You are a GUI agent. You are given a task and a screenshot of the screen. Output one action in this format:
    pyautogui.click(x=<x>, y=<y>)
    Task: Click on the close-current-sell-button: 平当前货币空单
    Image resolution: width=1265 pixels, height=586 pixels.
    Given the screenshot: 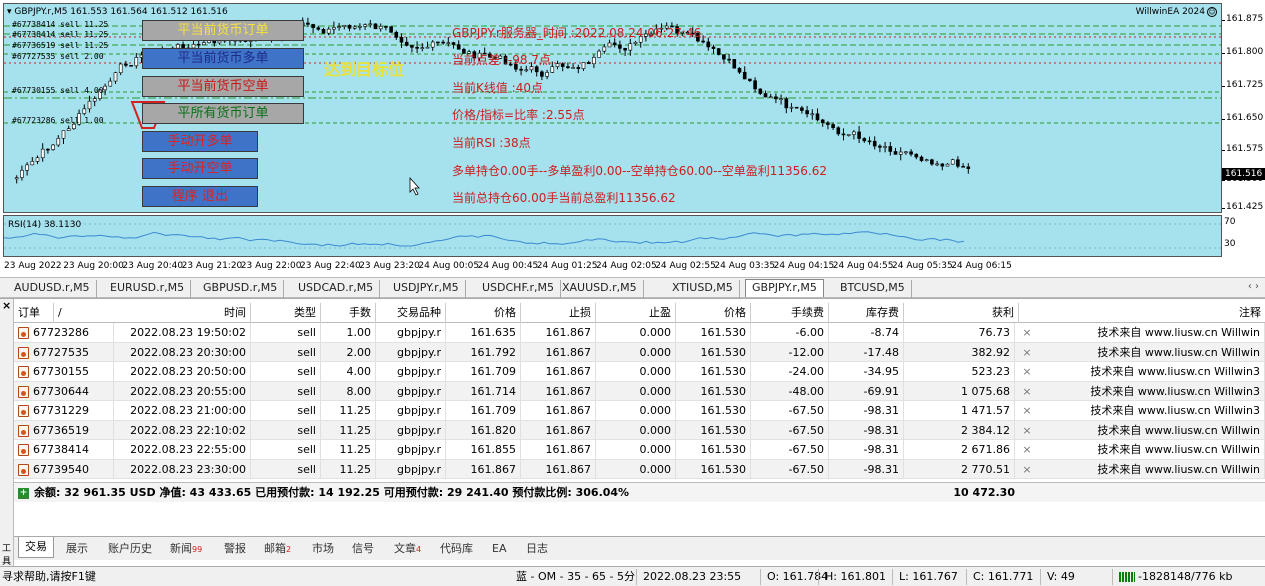 What is the action you would take?
    pyautogui.click(x=223, y=86)
    